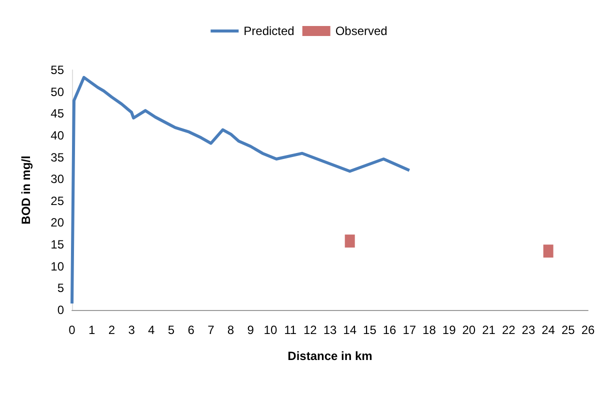 The width and height of the screenshot is (598, 400). Describe the element at coordinates (57, 245) in the screenshot. I see `y-tick-label: 15` at that location.